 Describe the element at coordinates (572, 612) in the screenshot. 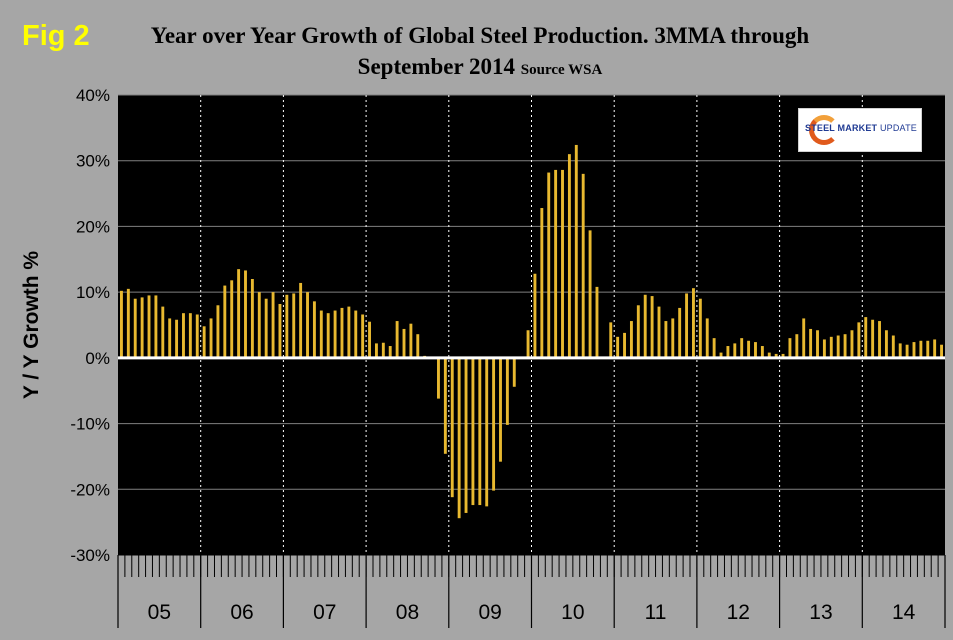

I see `x-tick-label: 10` at that location.